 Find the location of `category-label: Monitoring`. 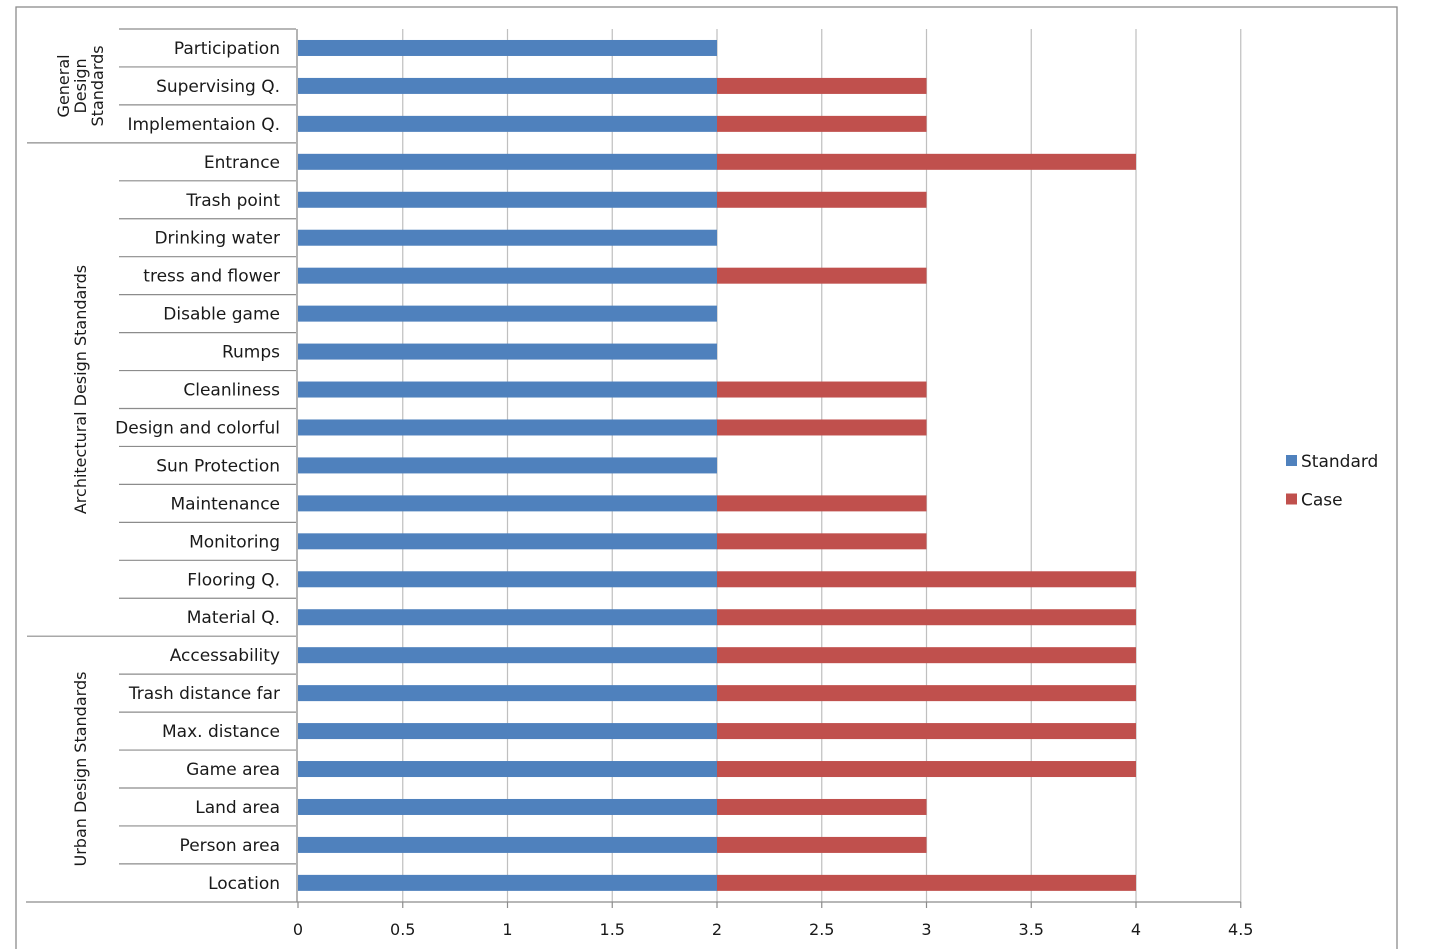

category-label: Monitoring is located at coordinates (234, 542).